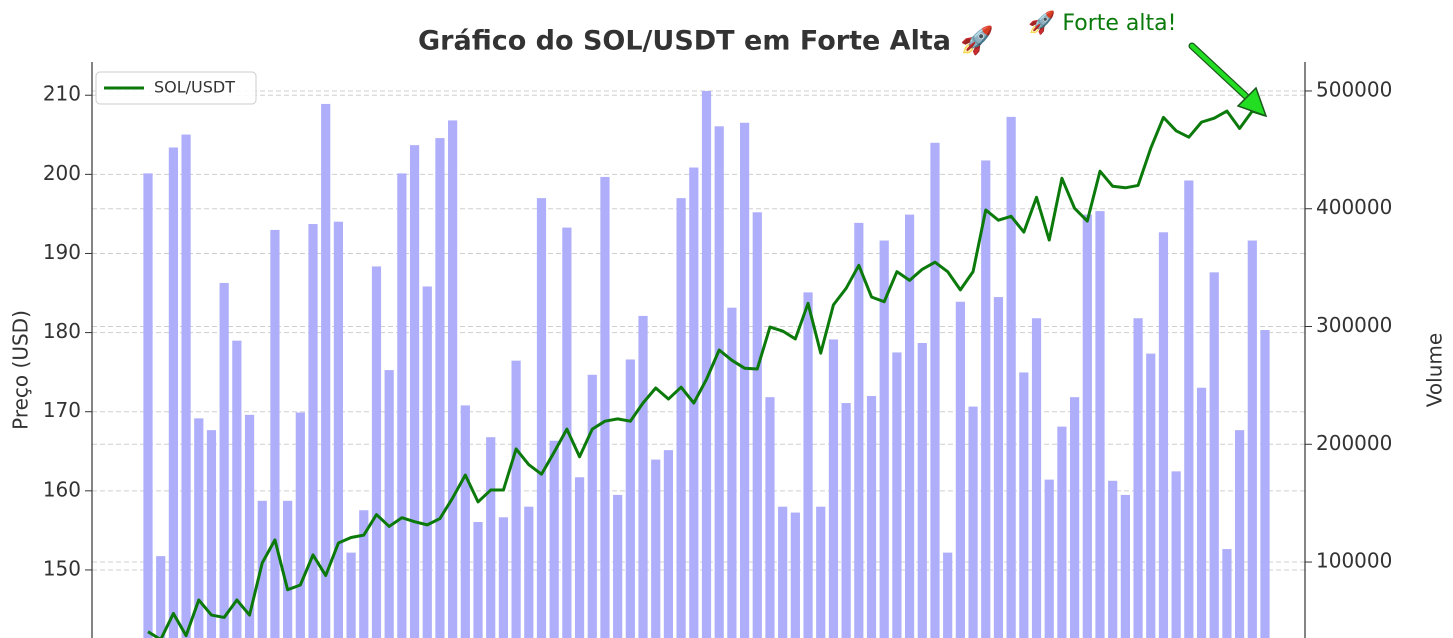  I want to click on legend-box, so click(176, 88).